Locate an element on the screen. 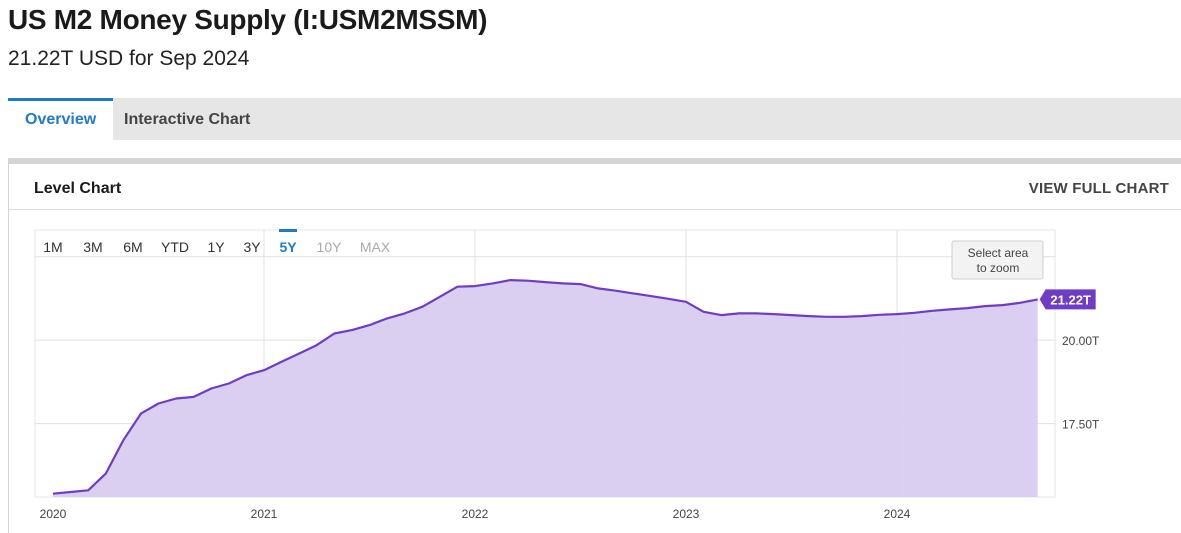  card-title: Level Chart is located at coordinates (78, 188).